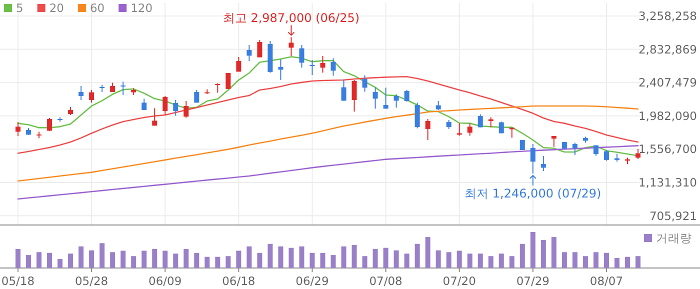  What do you see at coordinates (385, 281) in the screenshot?
I see `x-tick-label: 07/08` at bounding box center [385, 281].